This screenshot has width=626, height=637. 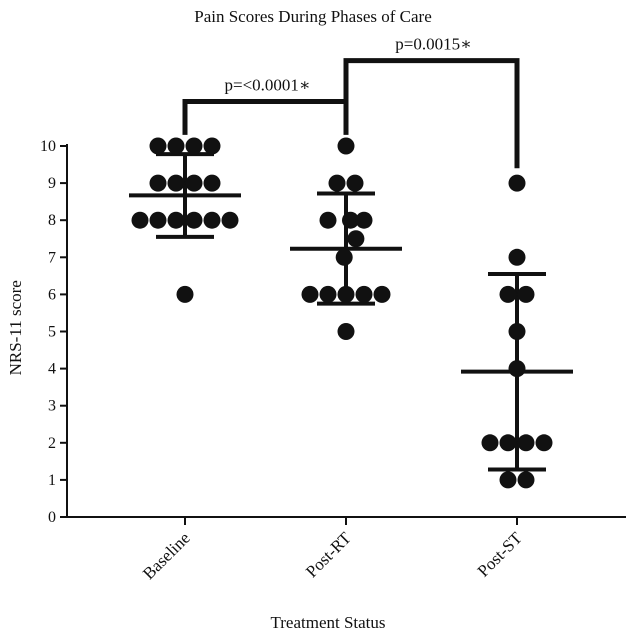 What do you see at coordinates (52, 406) in the screenshot?
I see `y-tick-label: 3` at bounding box center [52, 406].